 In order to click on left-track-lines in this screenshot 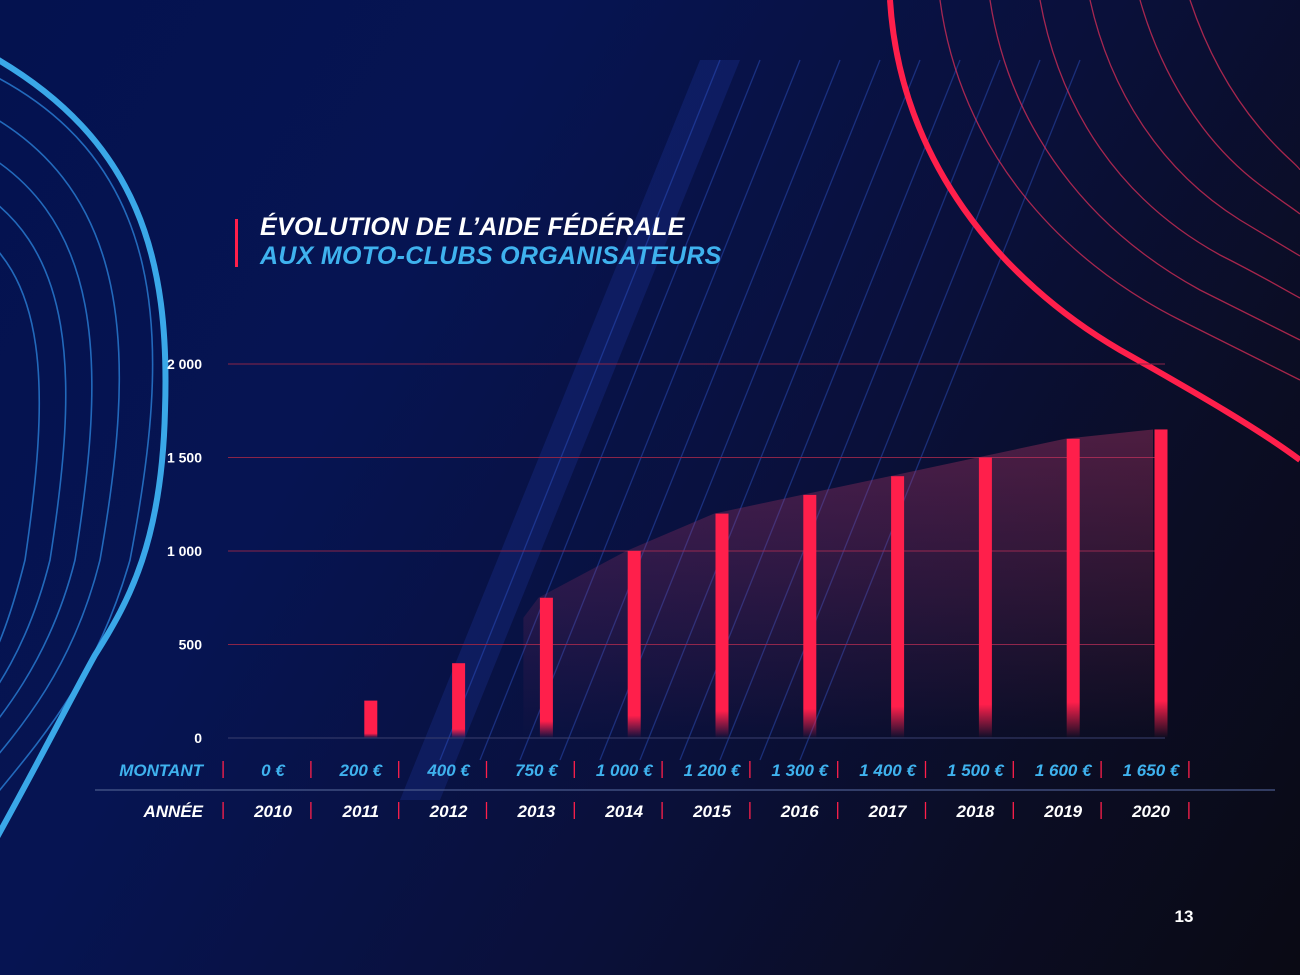, I will do `click(77, 435)`.